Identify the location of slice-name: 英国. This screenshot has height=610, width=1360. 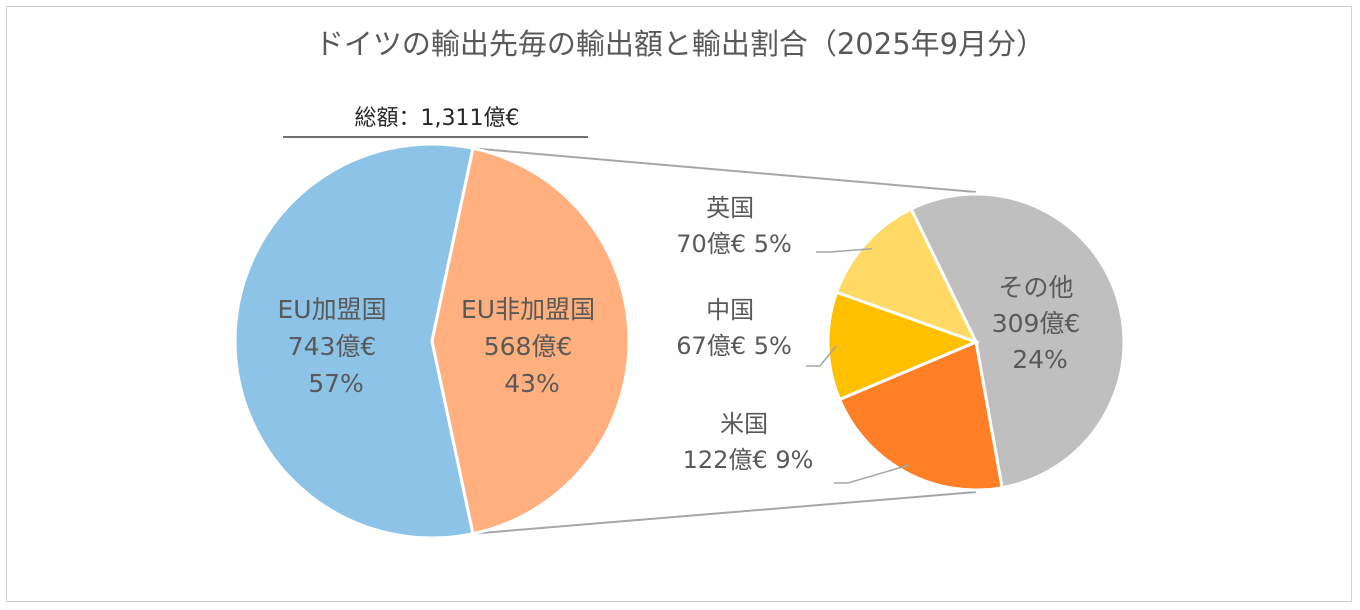
(730, 208).